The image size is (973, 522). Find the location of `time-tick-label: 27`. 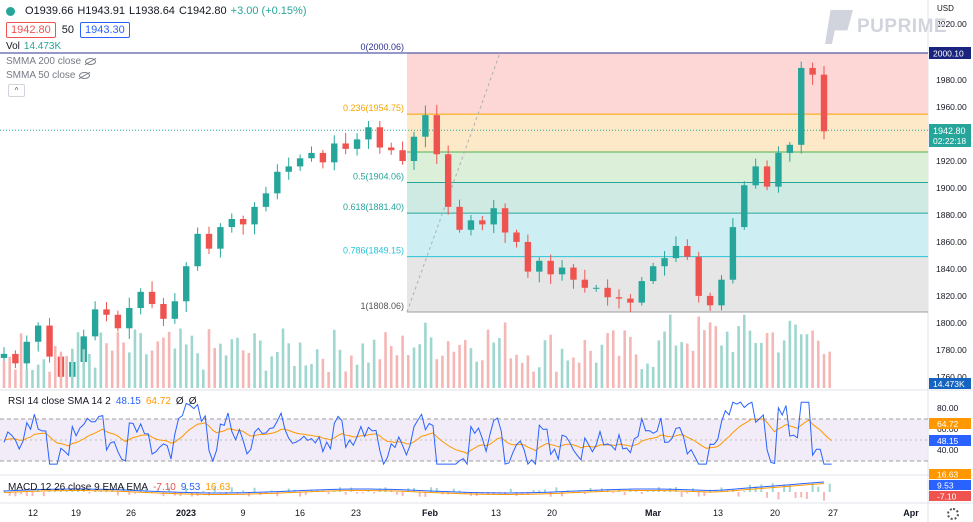

time-tick-label: 27 is located at coordinates (833, 513).